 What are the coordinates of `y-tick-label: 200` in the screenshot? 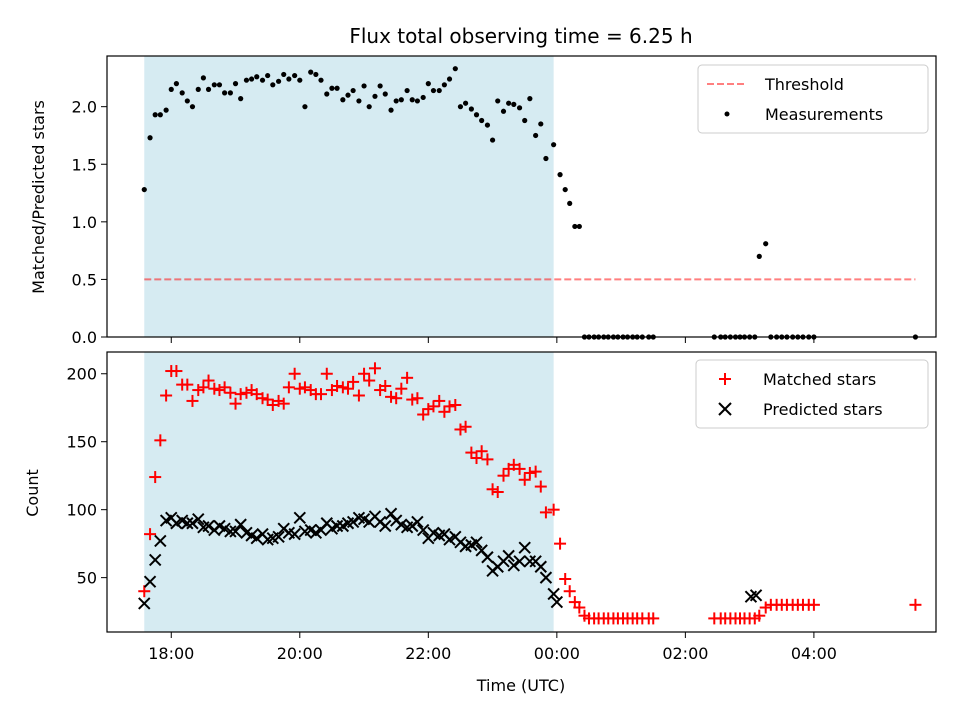 It's located at (81, 374).